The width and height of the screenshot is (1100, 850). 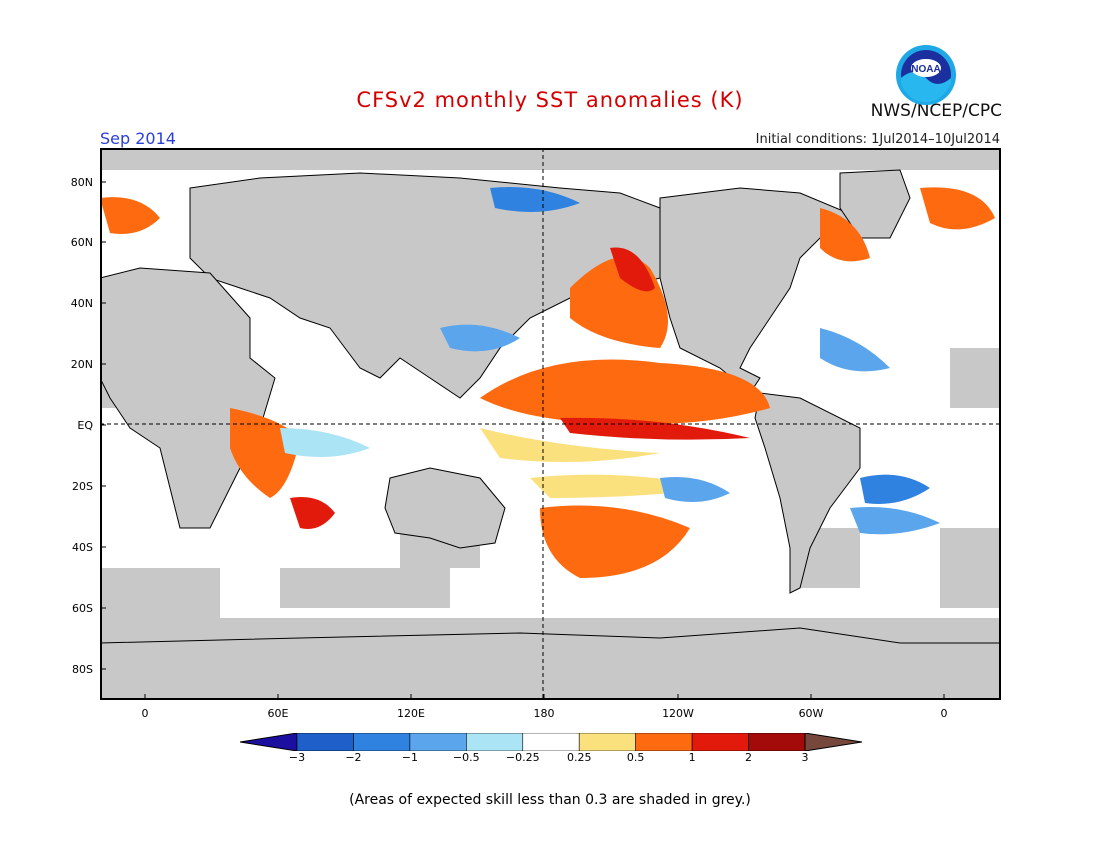 What do you see at coordinates (655, 428) in the screenshot?
I see `hot-eq` at bounding box center [655, 428].